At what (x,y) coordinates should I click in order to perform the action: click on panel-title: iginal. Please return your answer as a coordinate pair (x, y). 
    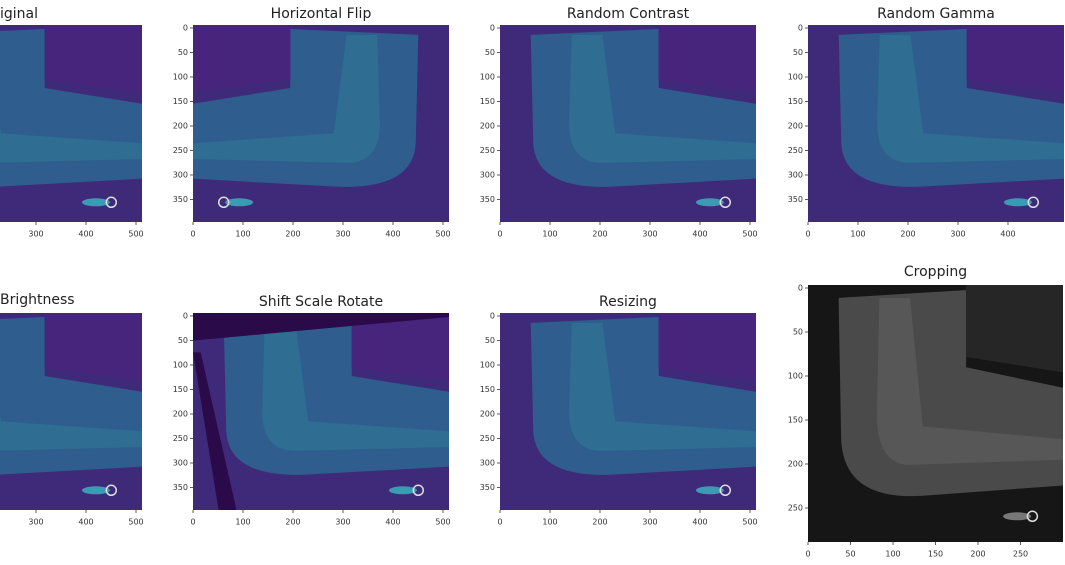
    Looking at the image, I should click on (19, 14).